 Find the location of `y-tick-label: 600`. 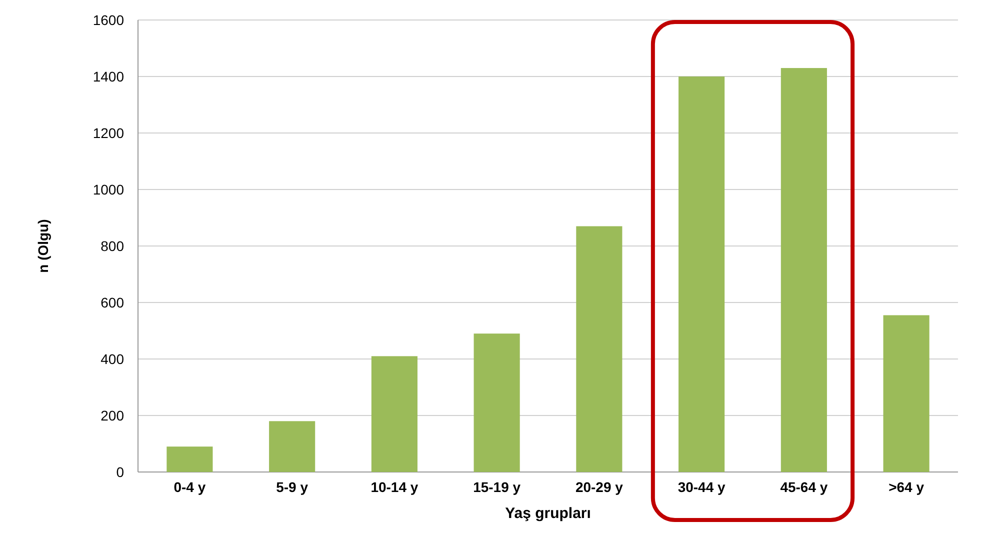

y-tick-label: 600 is located at coordinates (112, 302).